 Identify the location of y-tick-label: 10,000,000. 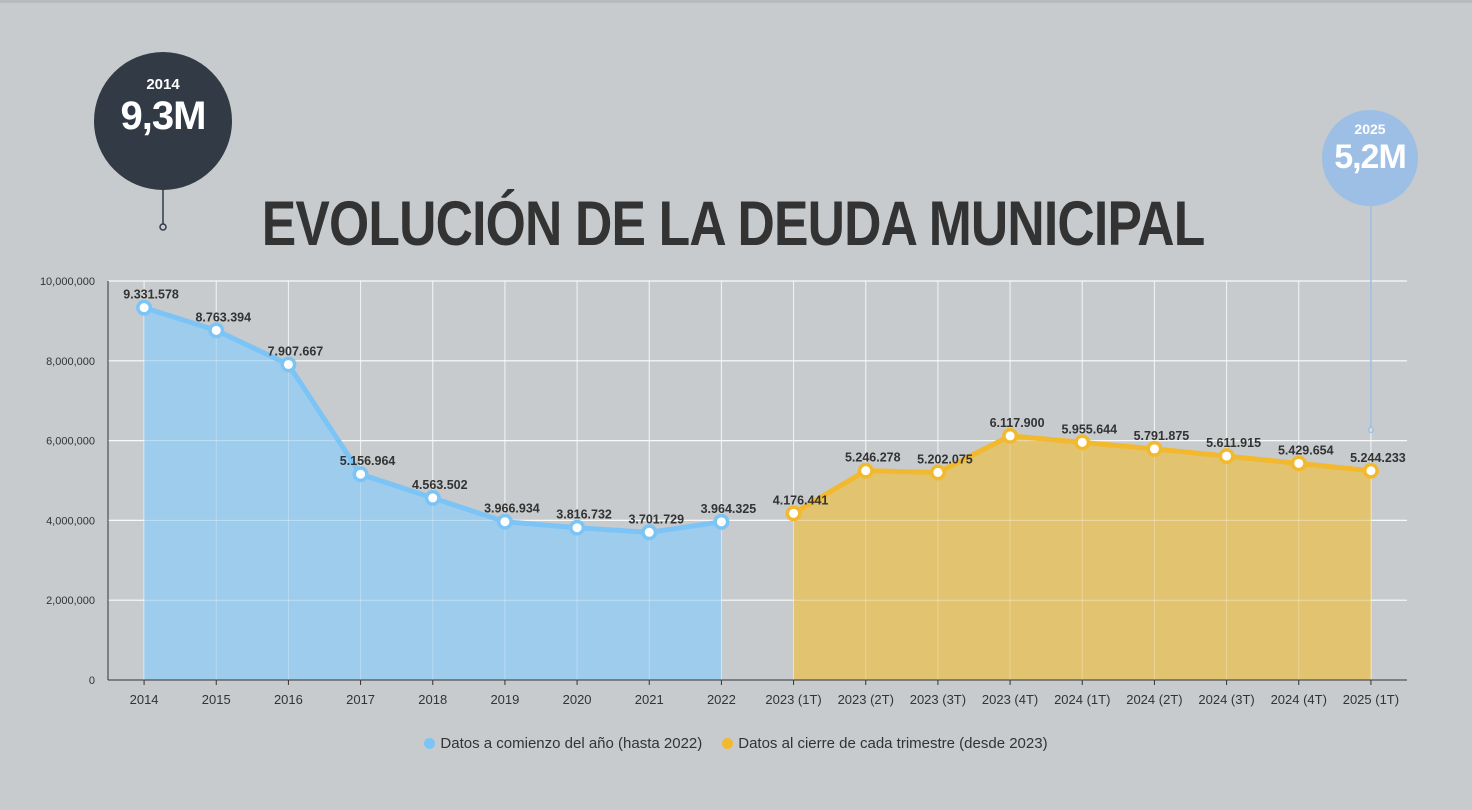
(67, 282).